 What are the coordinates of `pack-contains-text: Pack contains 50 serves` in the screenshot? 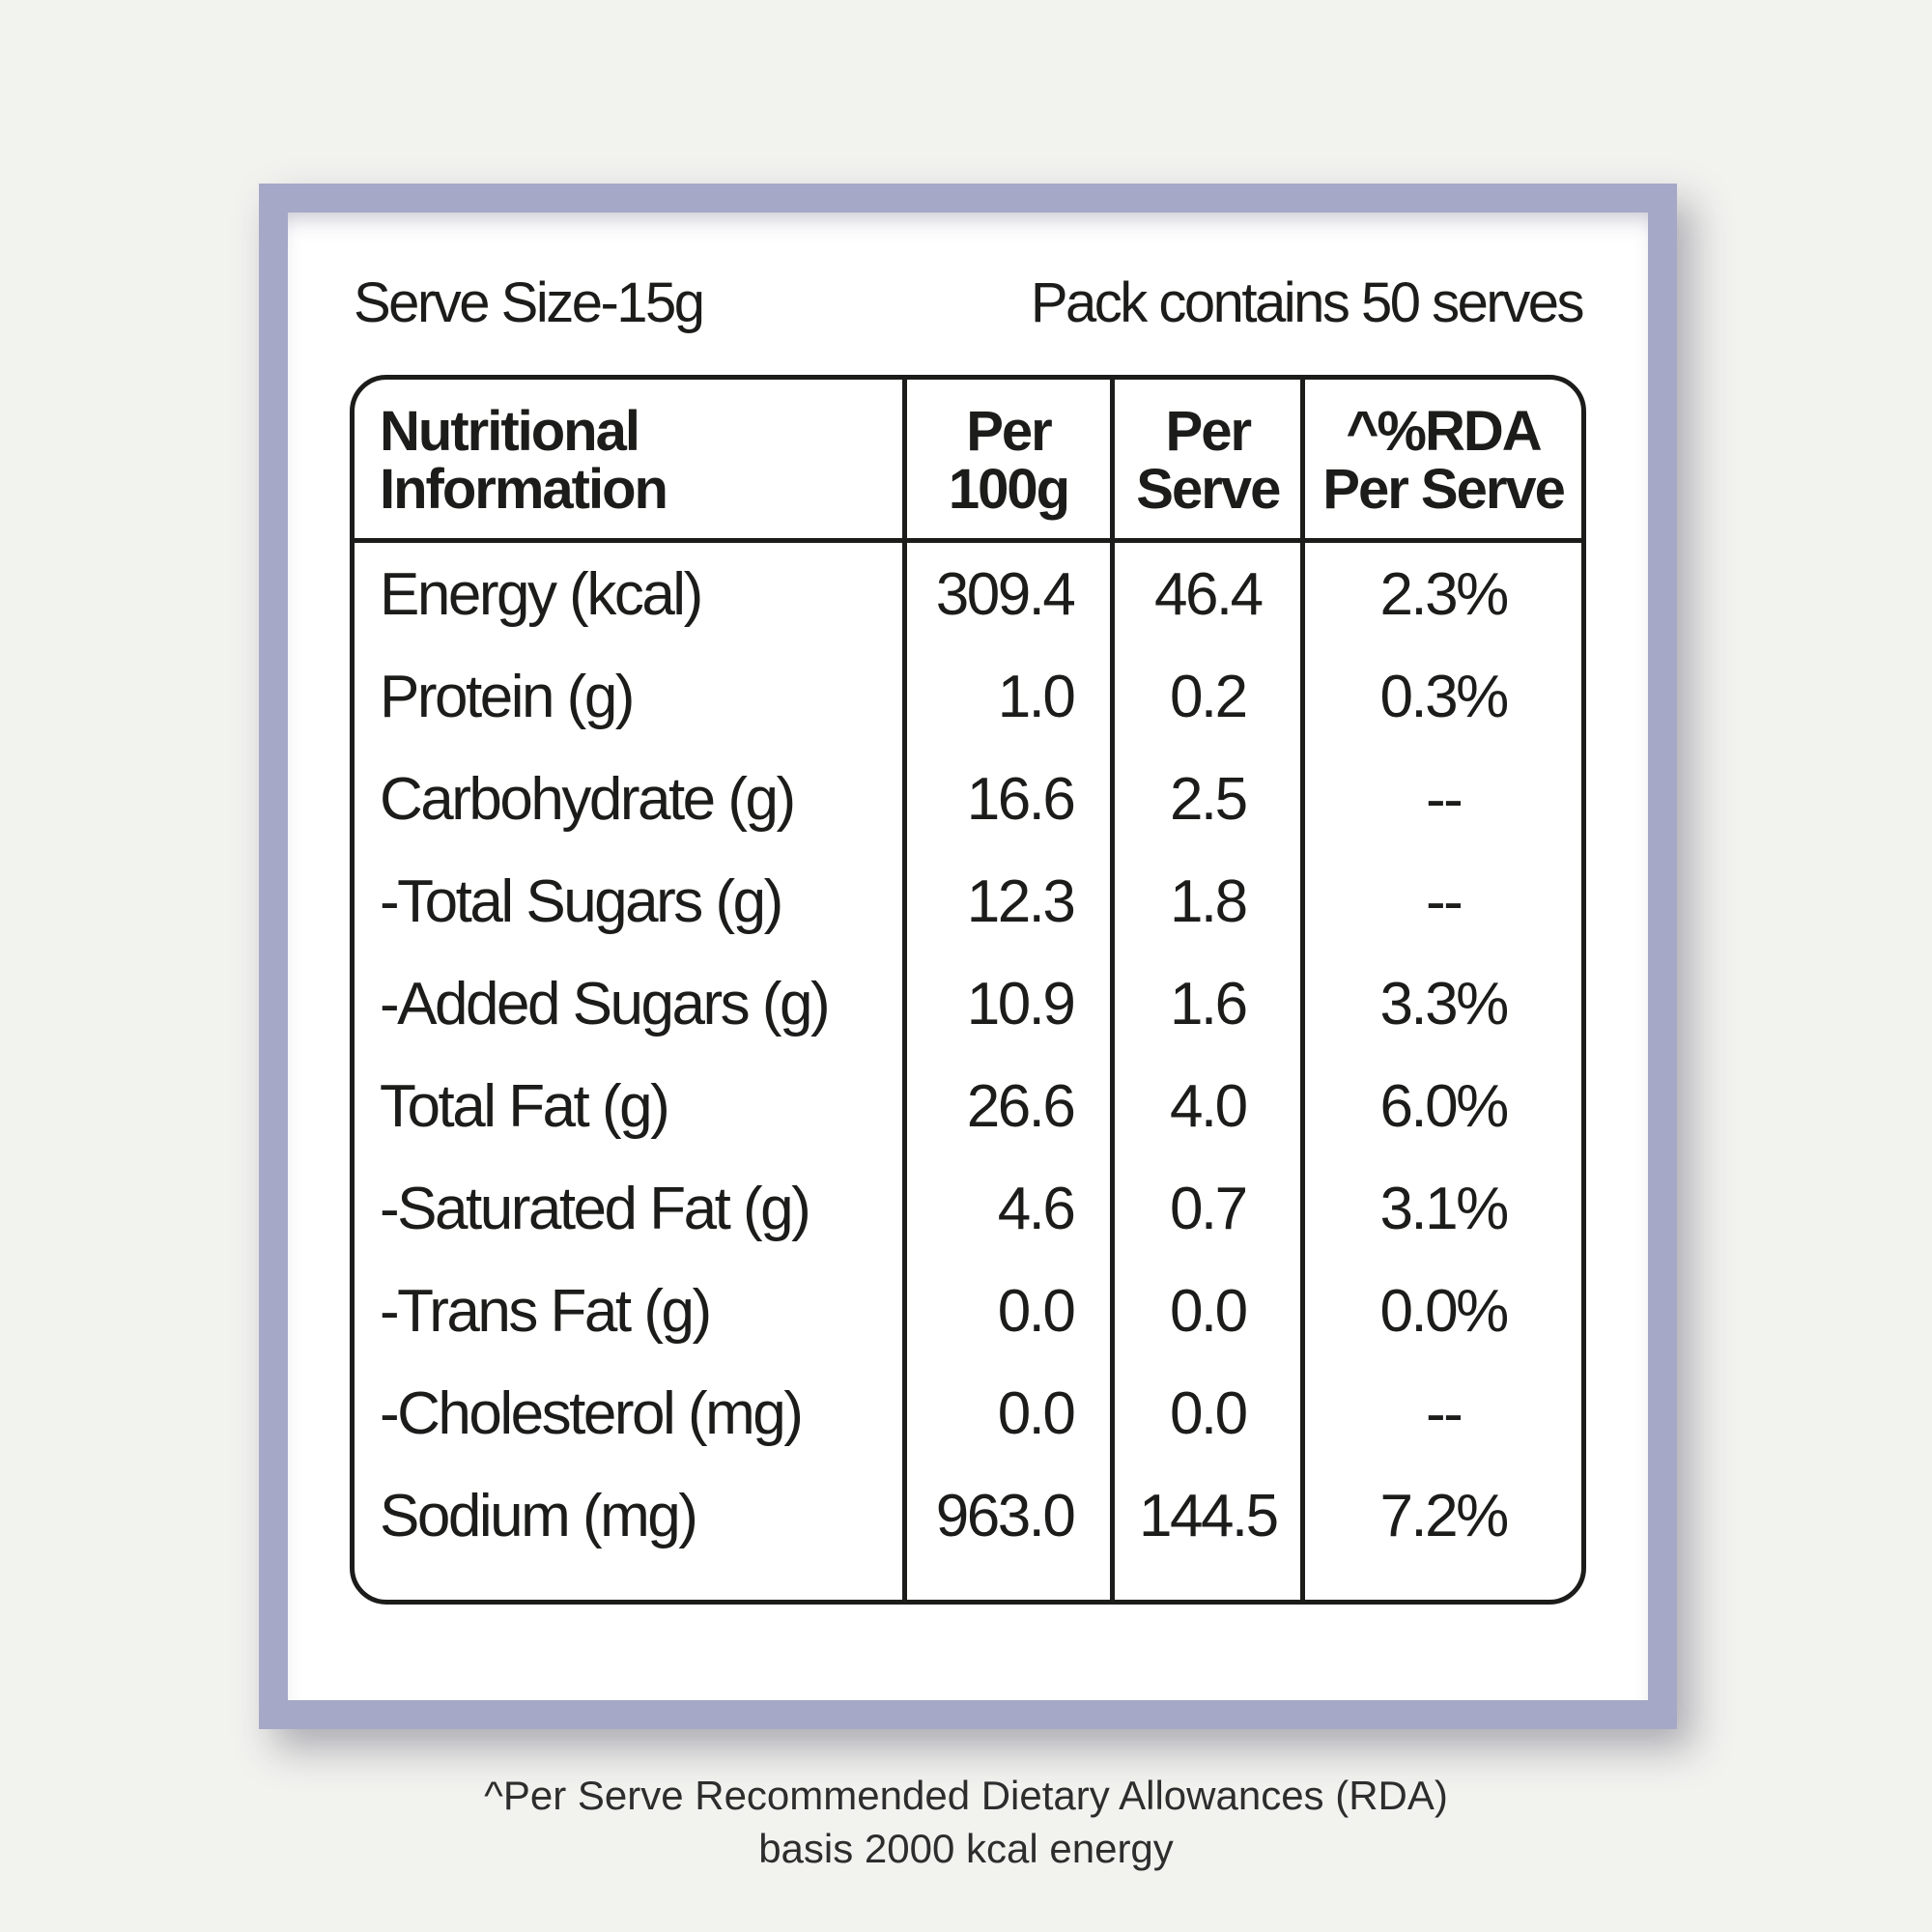 It's located at (1307, 302).